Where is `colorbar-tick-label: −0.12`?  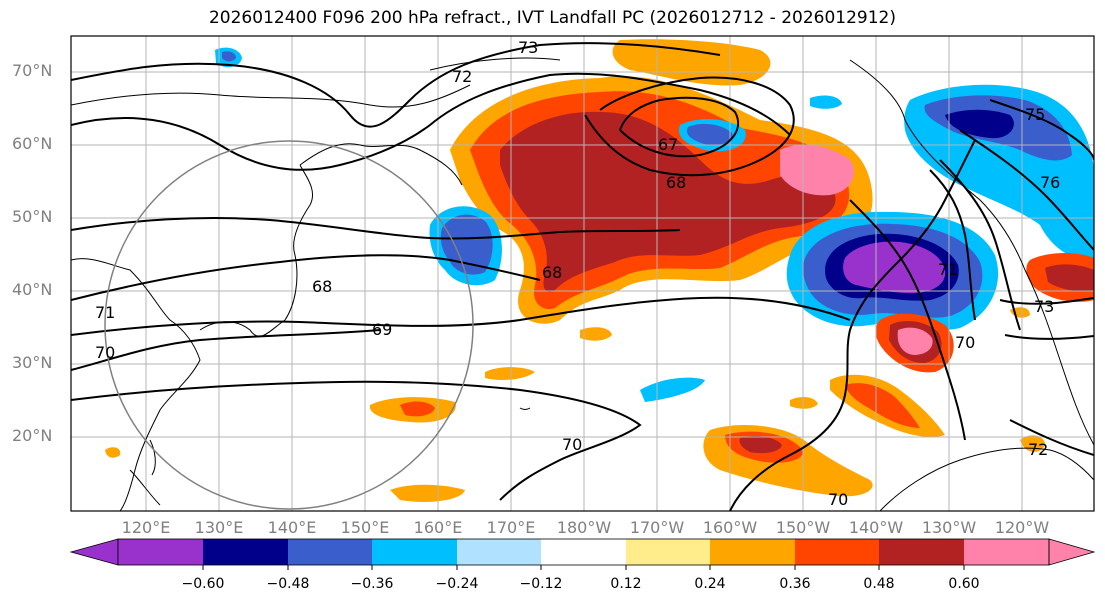
colorbar-tick-label: −0.12 is located at coordinates (541, 584).